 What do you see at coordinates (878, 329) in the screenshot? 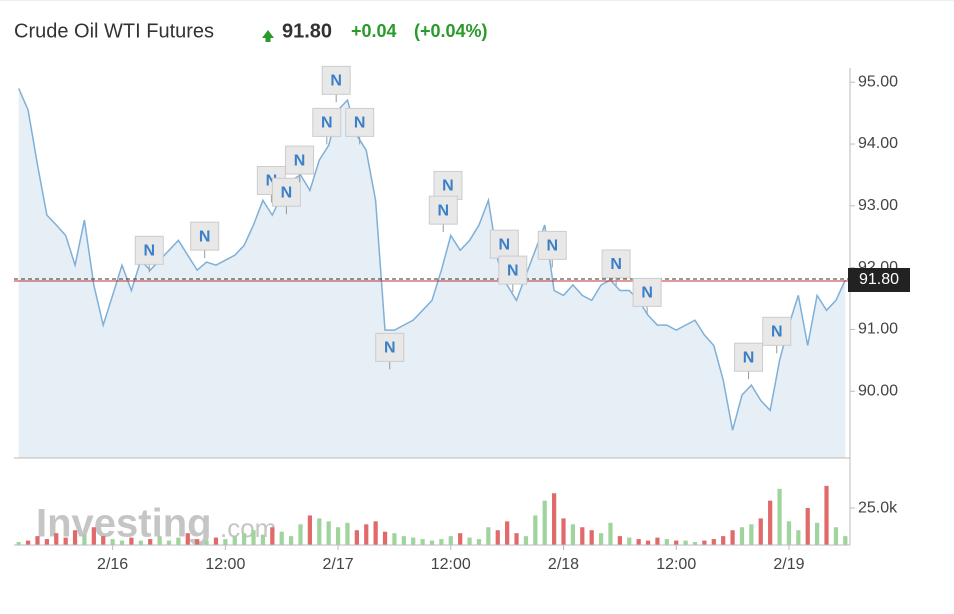
I see `y-tick-label: 91.00` at bounding box center [878, 329].